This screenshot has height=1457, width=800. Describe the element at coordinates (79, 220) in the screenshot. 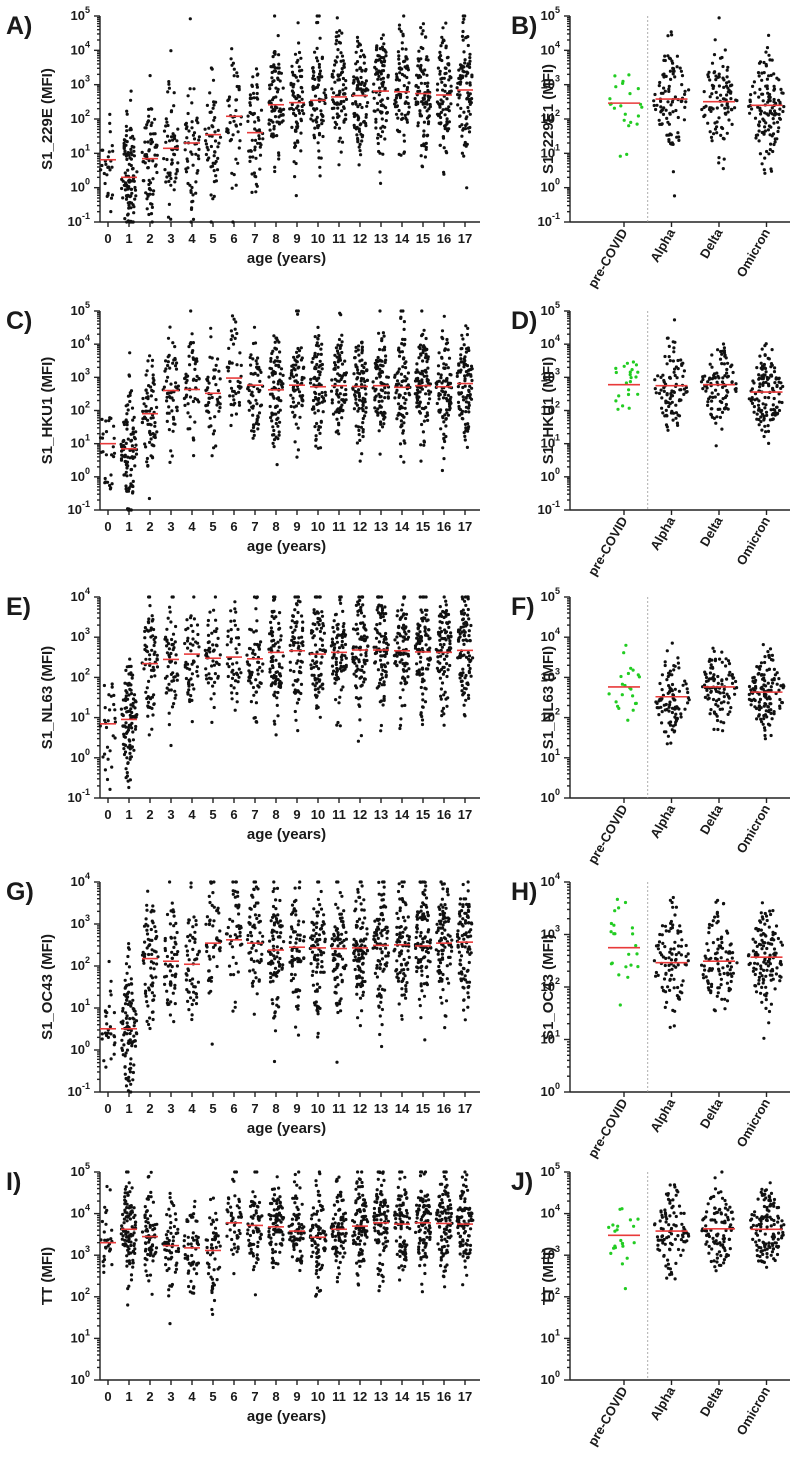

I see `y-tick-label: 10-1` at that location.